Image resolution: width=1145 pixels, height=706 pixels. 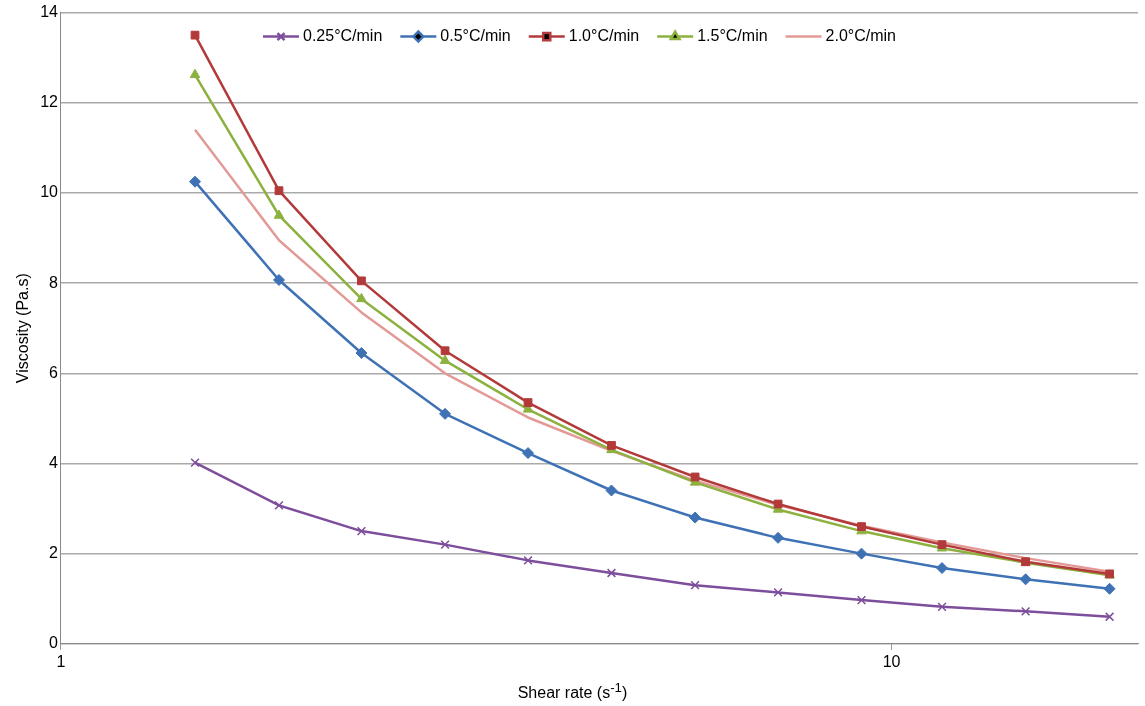 What do you see at coordinates (54, 553) in the screenshot?
I see `y-tick-label: 2` at bounding box center [54, 553].